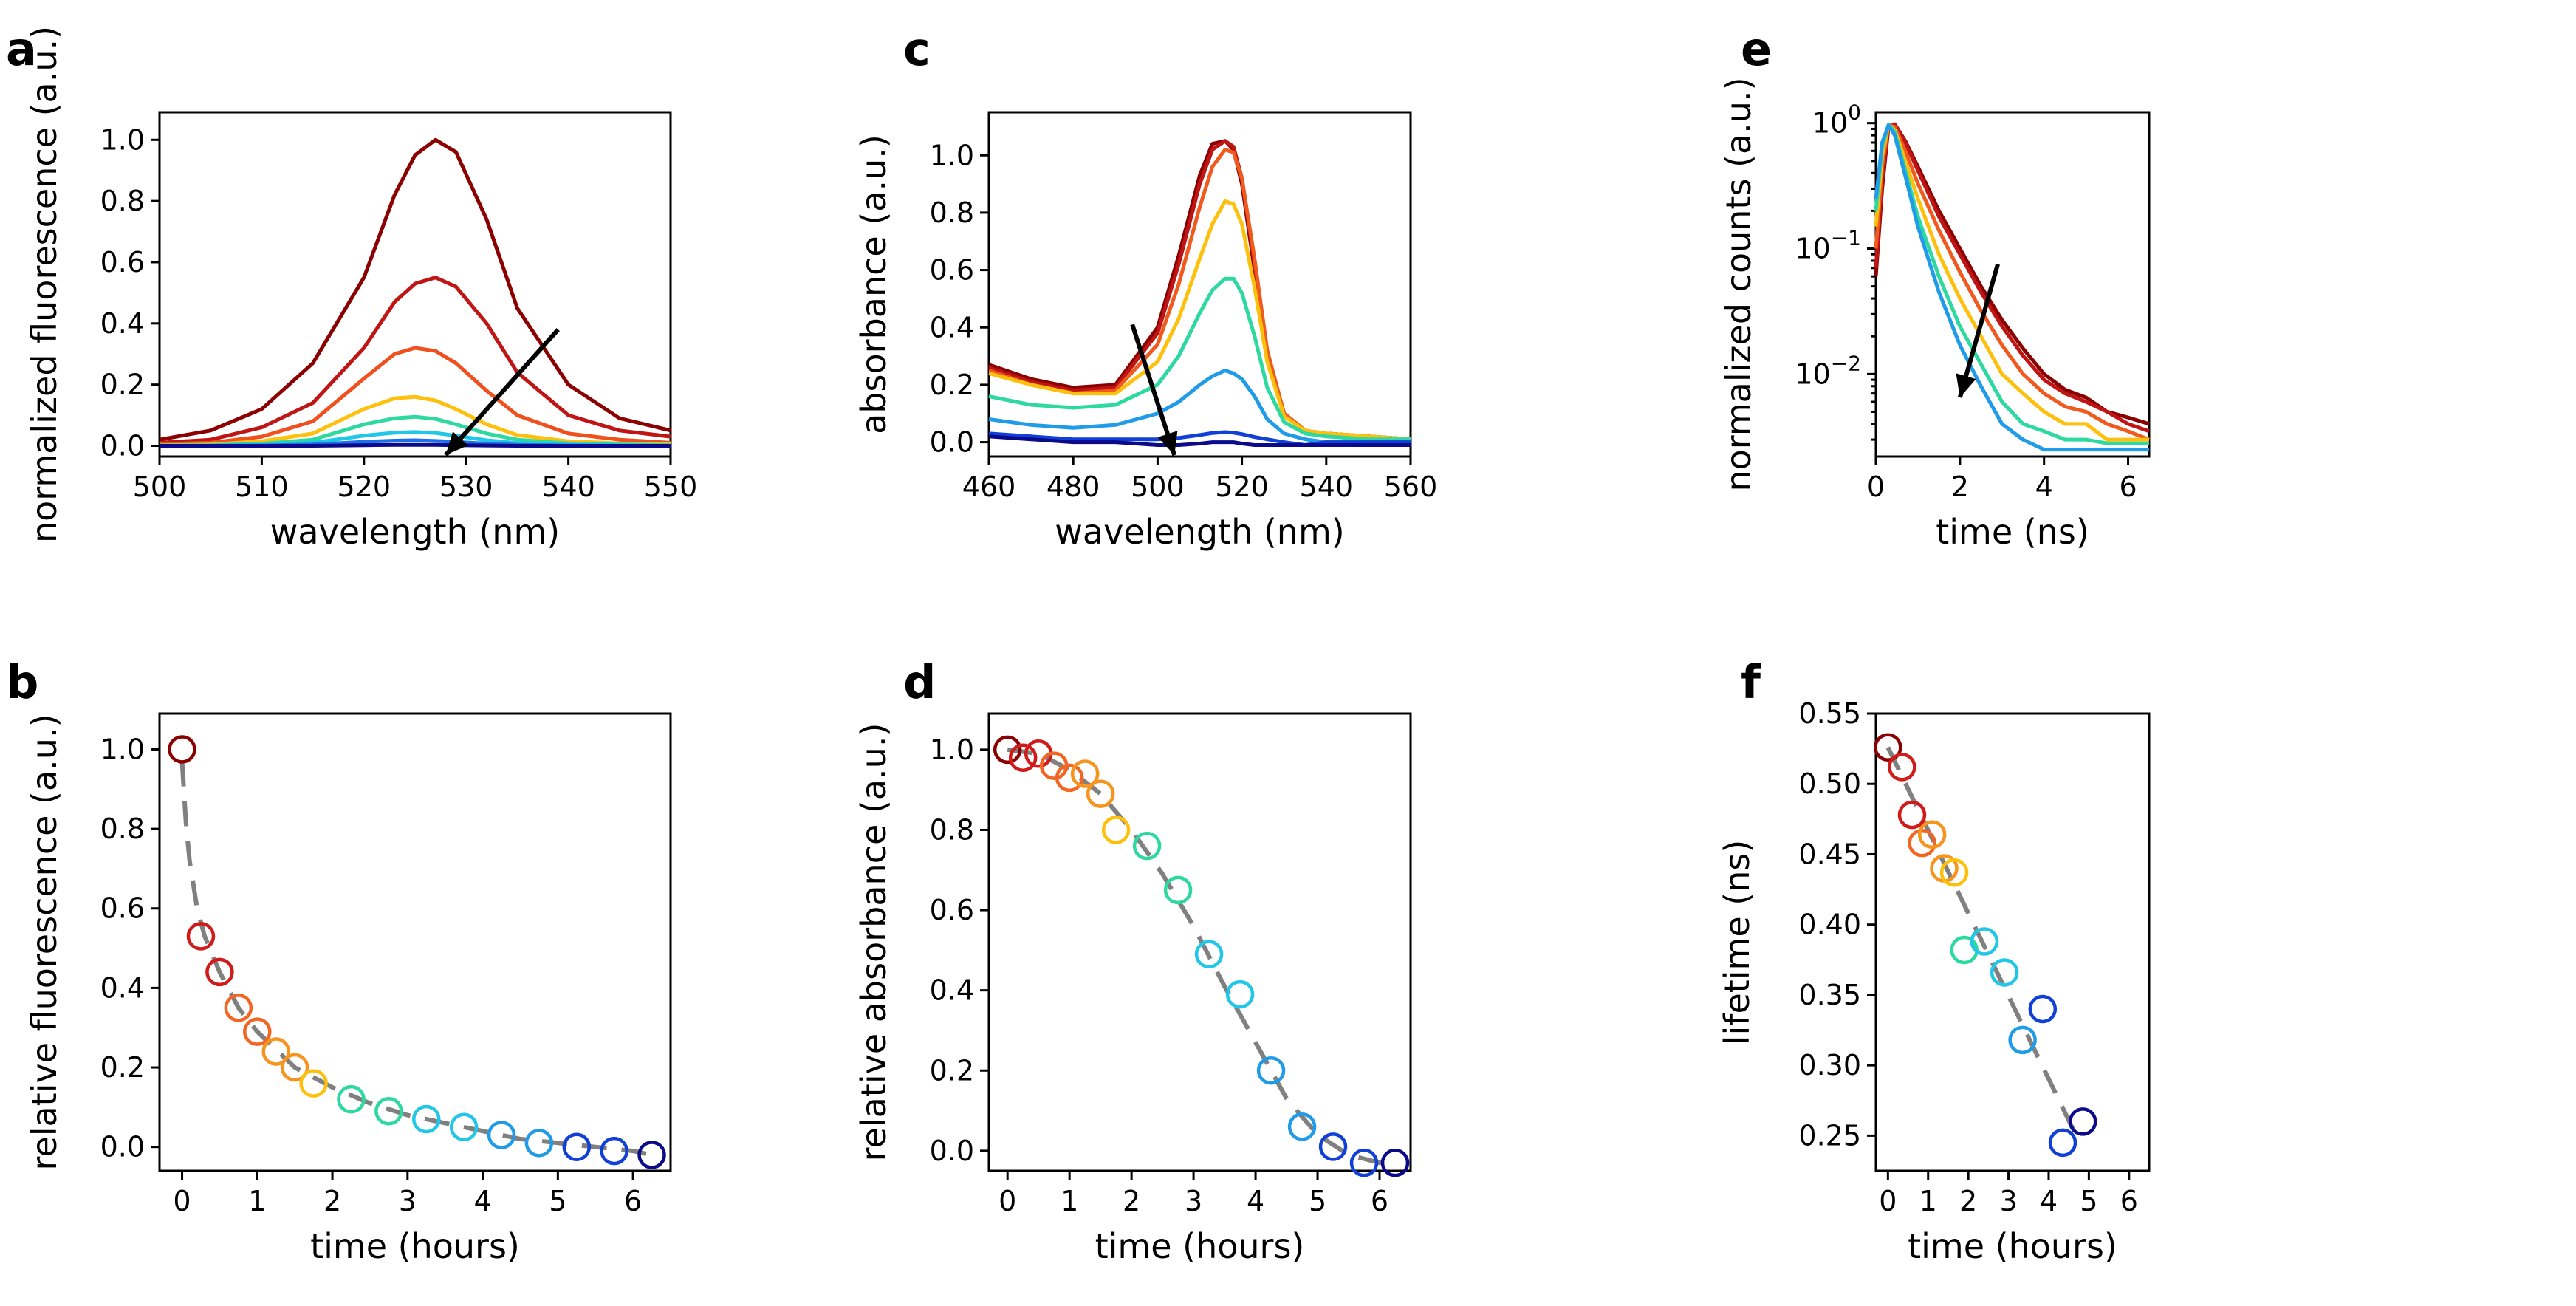 The width and height of the screenshot is (2576, 1306). What do you see at coordinates (2044, 487) in the screenshot?
I see `x-tick-label-e: 4` at bounding box center [2044, 487].